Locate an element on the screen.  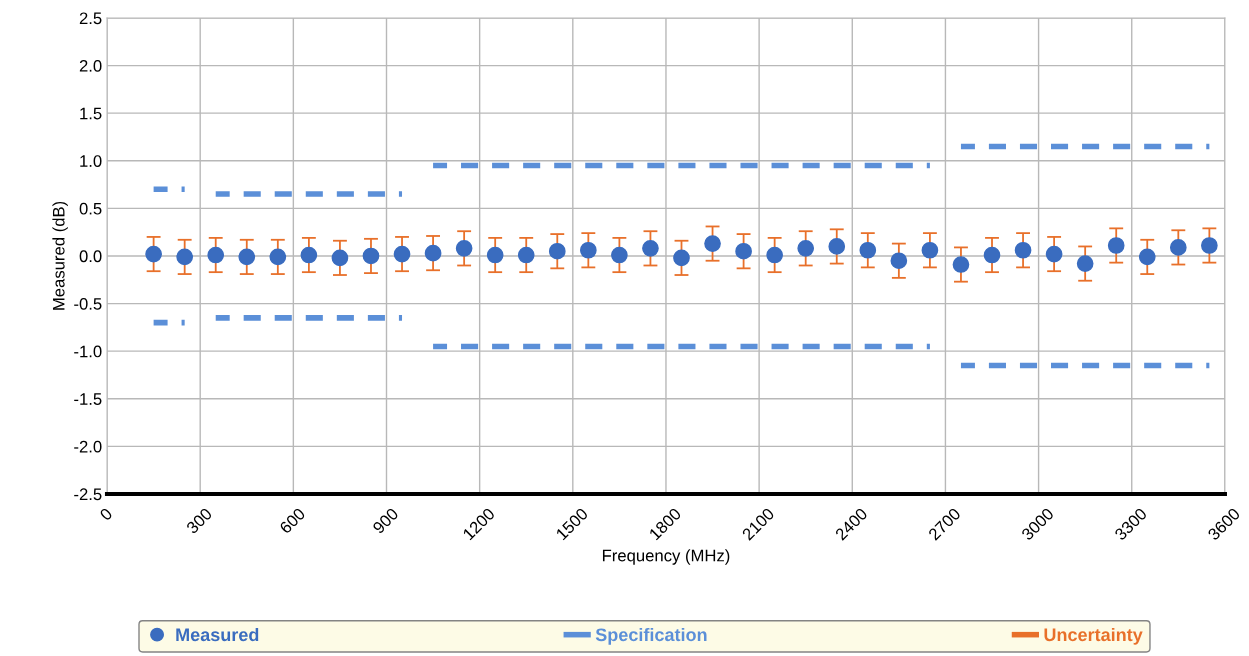
y-tick-label: 0.5 is located at coordinates (90, 208).